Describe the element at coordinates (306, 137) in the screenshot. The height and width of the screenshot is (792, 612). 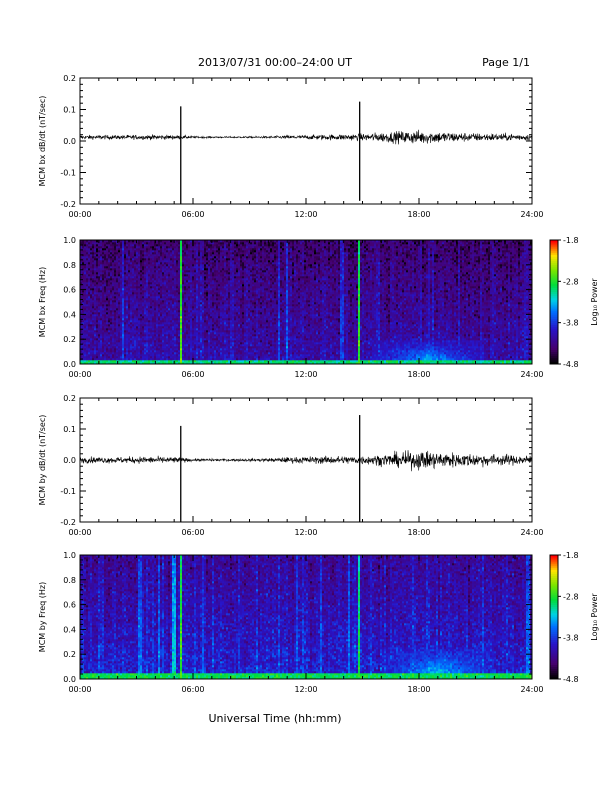
I see `dbdt-line` at that location.